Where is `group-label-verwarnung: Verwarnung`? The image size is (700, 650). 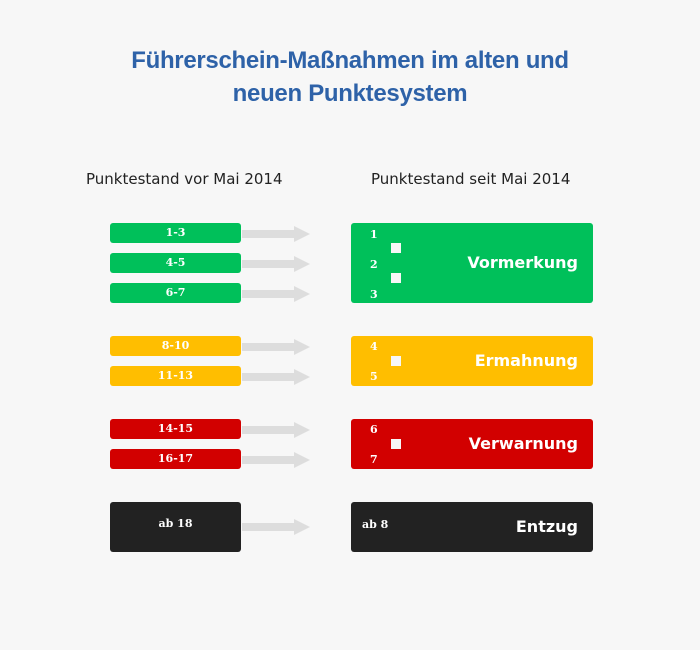
group-label-verwarnung: Verwarnung is located at coordinates (523, 443).